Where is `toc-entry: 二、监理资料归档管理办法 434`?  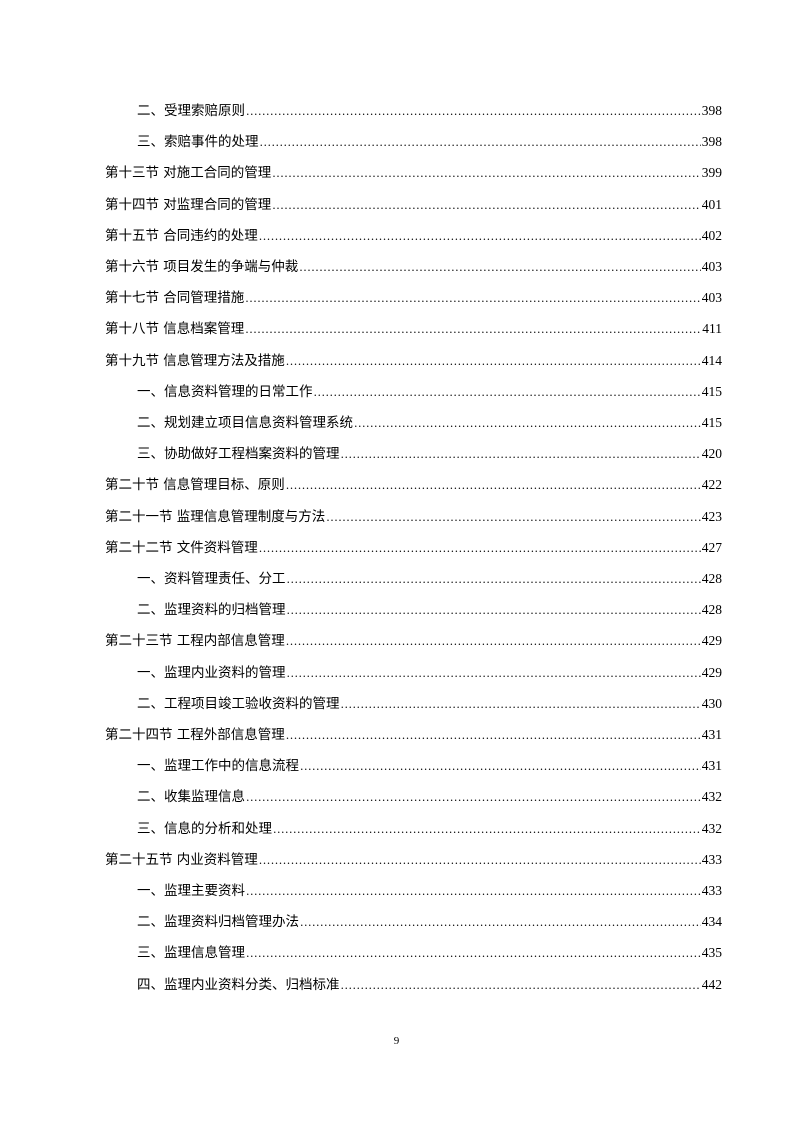
toc-entry: 二、监理资料归档管理办法 434 is located at coordinates (429, 922).